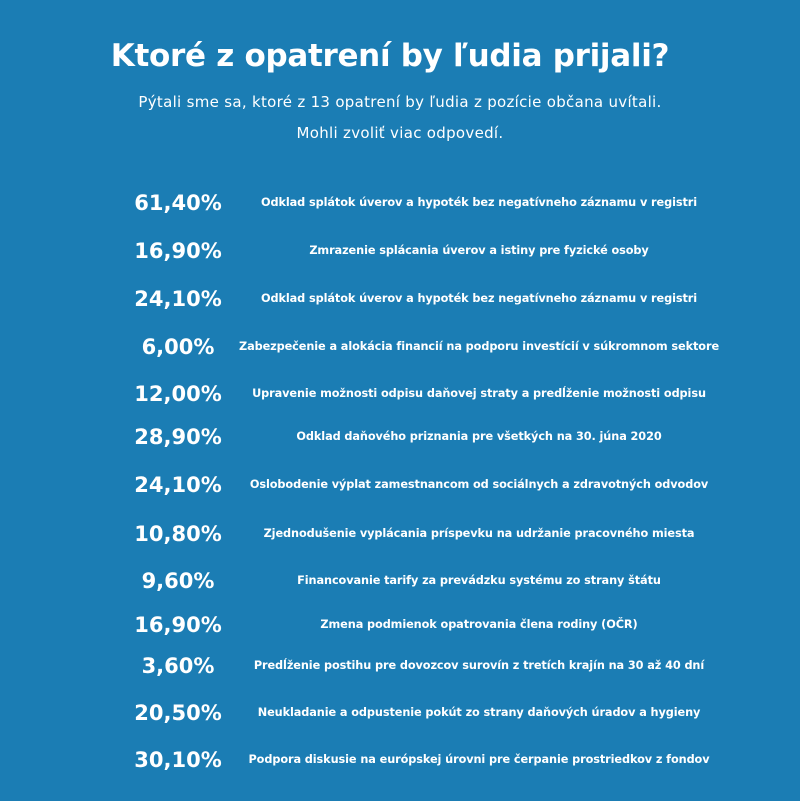 The width and height of the screenshot is (800, 801). I want to click on chart-subtitle-line-2: Mohli zvoliť viac odpovedí., so click(400, 133).